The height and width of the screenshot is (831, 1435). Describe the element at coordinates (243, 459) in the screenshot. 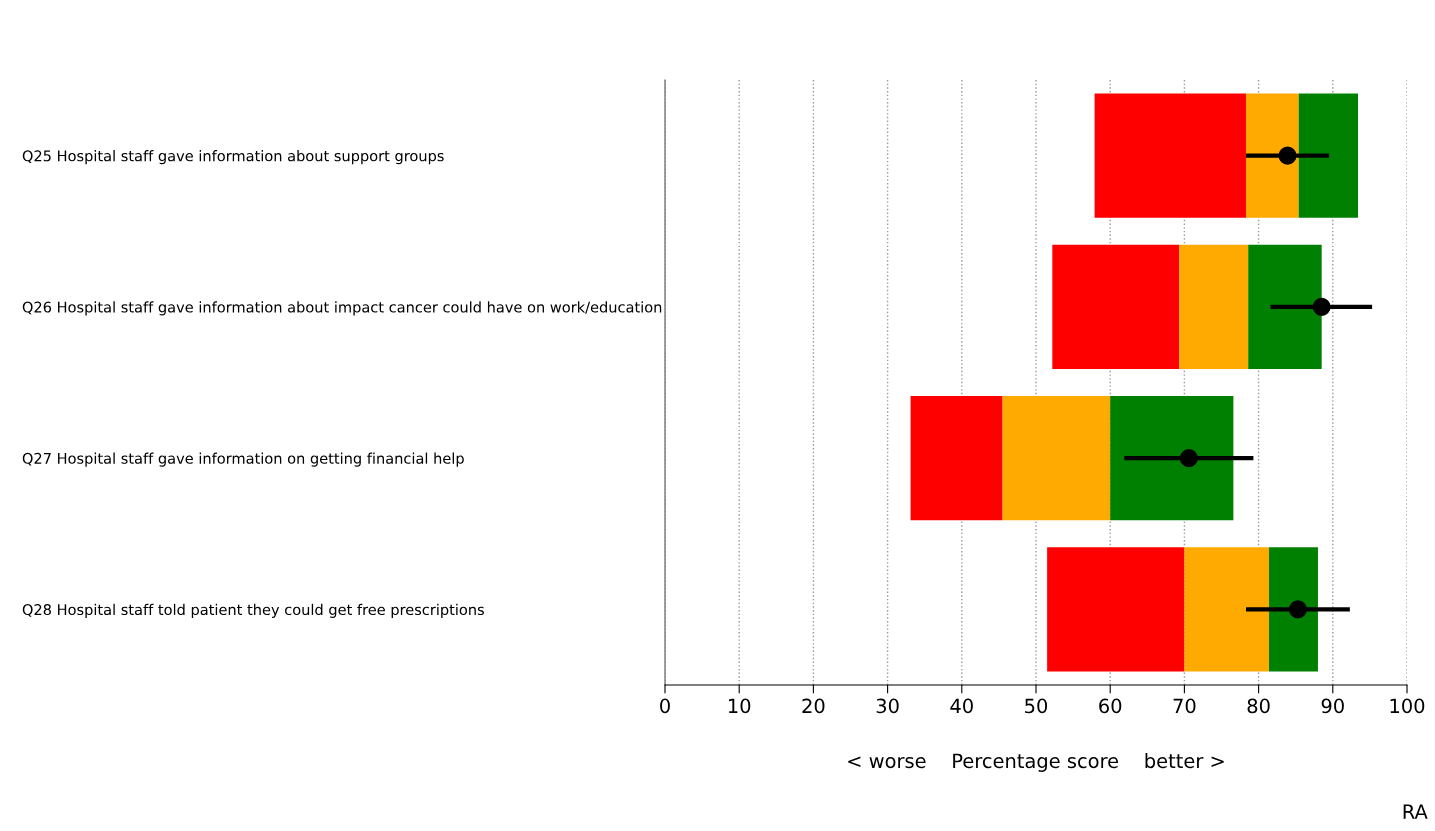

I see `y-tick-label: Q27 Hospital staff gave information on getting financial help` at that location.